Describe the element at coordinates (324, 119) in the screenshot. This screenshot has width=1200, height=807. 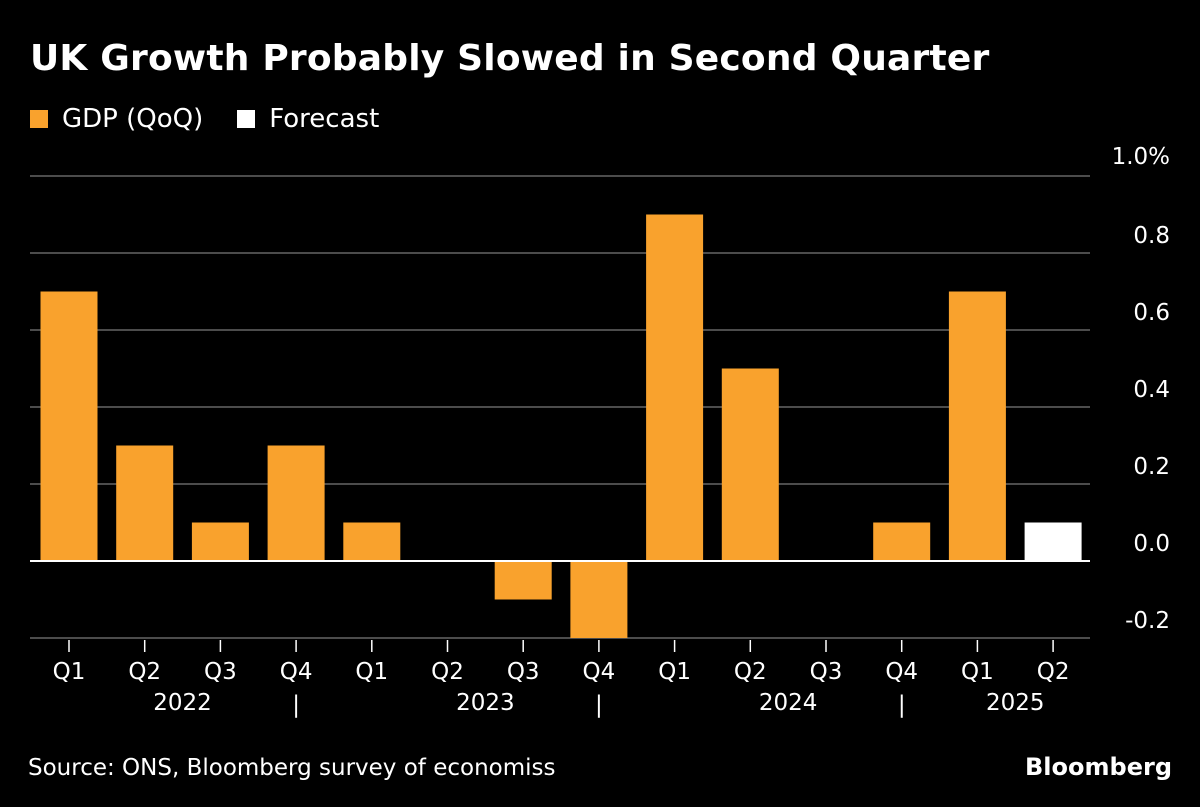
I see `legend-label-forecast: Forecast` at that location.